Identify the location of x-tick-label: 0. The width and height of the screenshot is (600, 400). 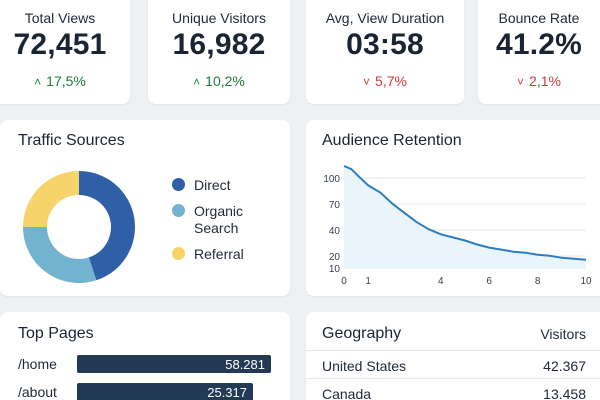
(344, 281).